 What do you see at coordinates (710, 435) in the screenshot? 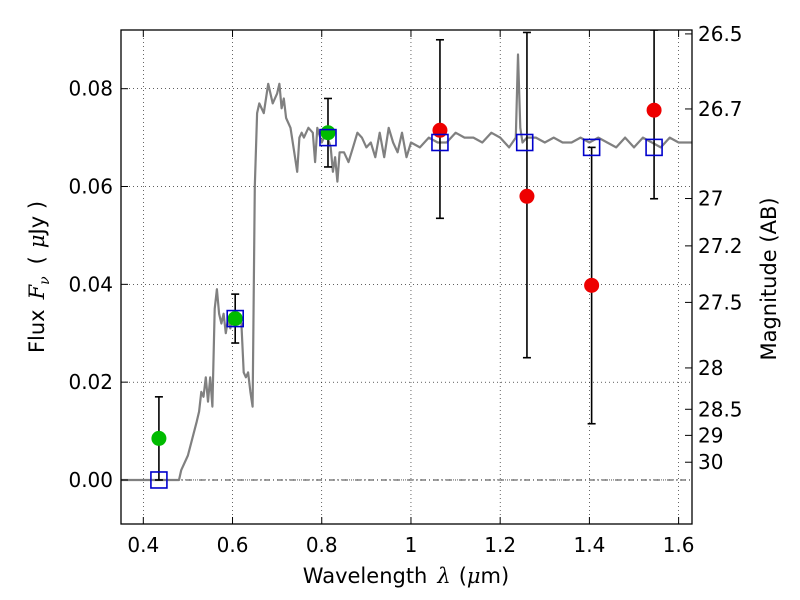
I see `y2-tick-label: 29` at bounding box center [710, 435].